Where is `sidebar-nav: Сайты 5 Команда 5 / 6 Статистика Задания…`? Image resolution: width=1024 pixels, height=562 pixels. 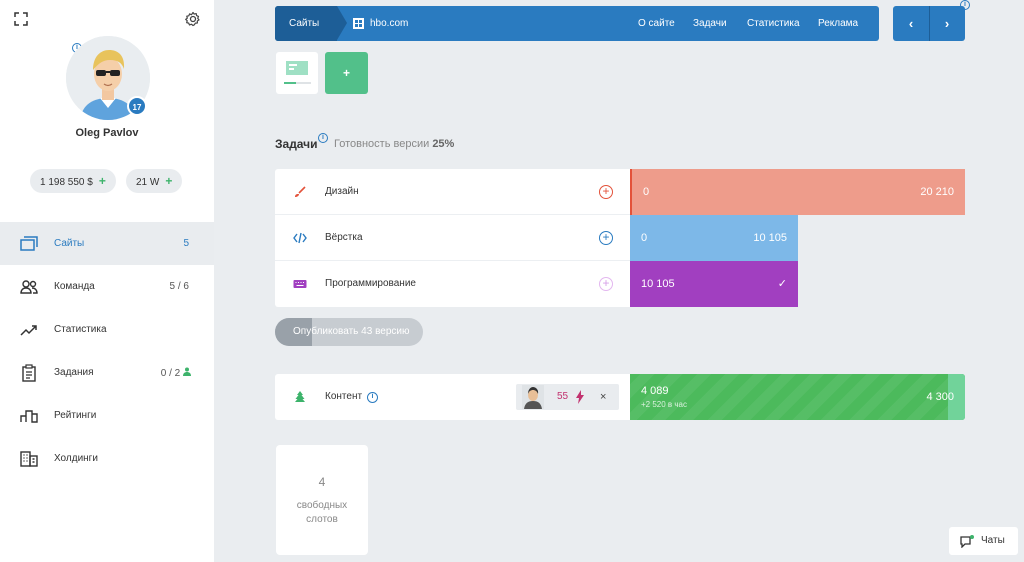 sidebar-nav: Сайты 5 Команда 5 / 6 Статистика Задания… is located at coordinates (107, 351).